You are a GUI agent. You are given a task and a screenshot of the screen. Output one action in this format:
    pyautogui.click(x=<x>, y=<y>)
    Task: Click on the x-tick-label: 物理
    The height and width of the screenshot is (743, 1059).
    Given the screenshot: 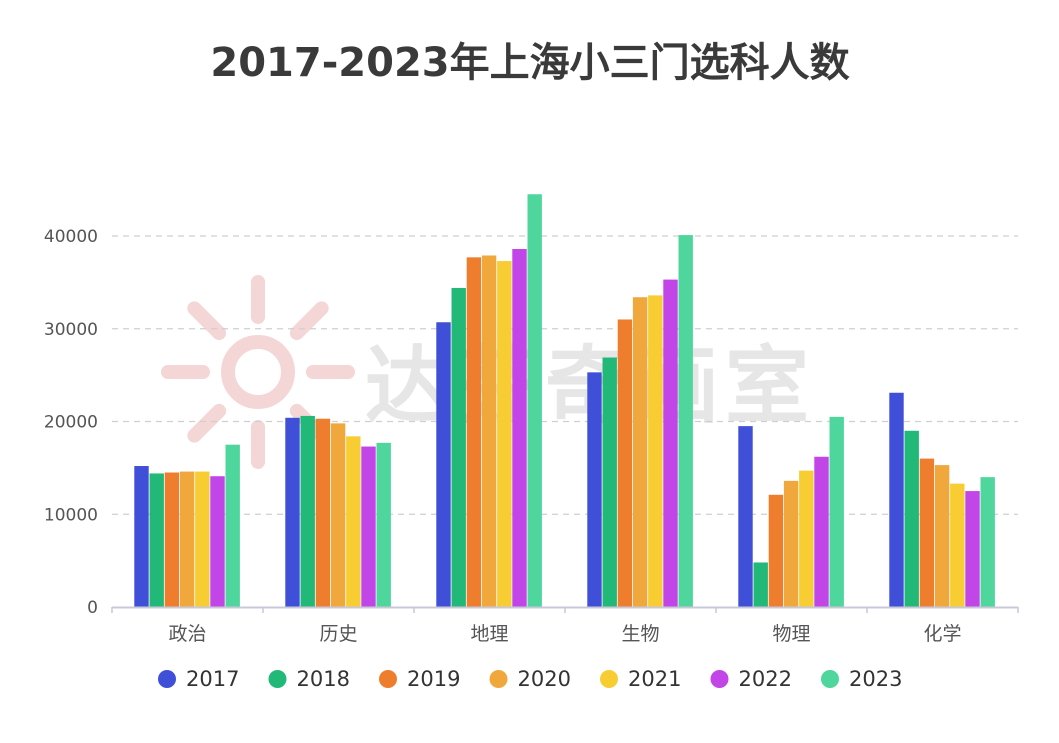 What is the action you would take?
    pyautogui.click(x=791, y=634)
    